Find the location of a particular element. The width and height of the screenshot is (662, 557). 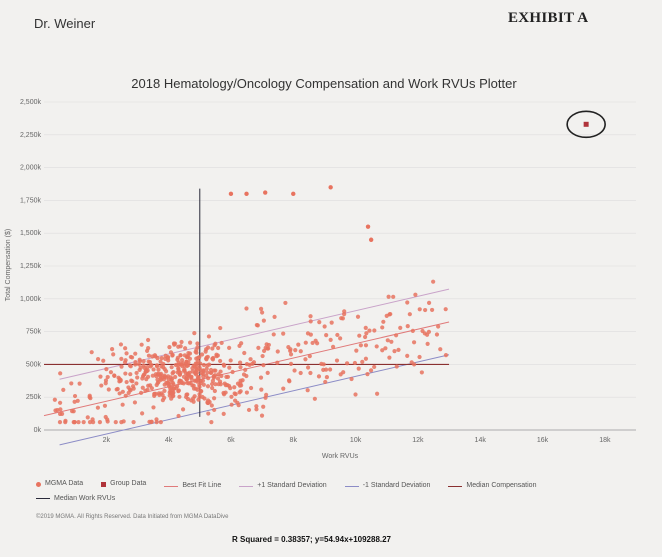

y-tick-label: 0k is located at coordinates (38, 430).